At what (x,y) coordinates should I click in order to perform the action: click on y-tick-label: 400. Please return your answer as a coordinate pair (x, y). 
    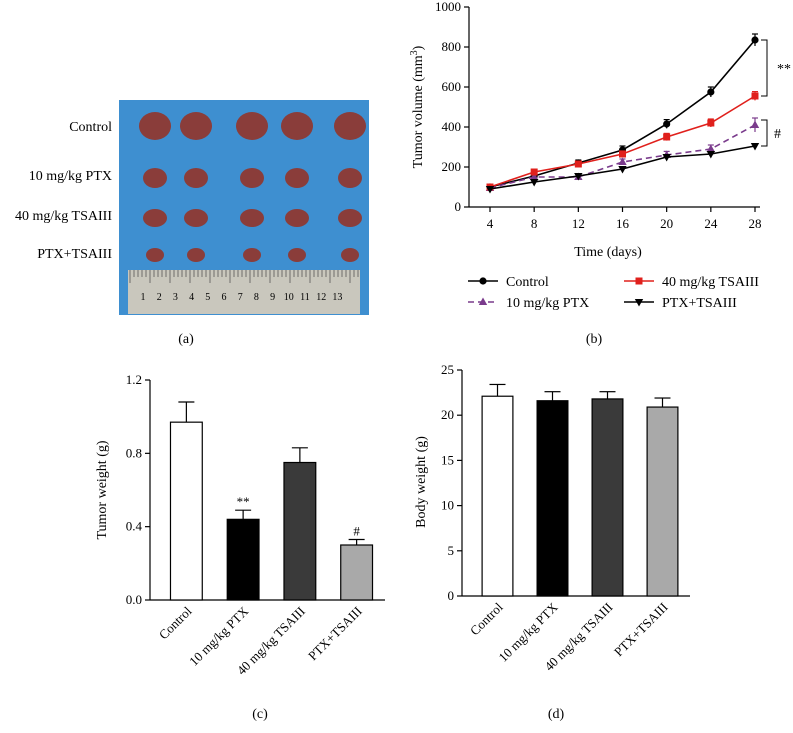
    Looking at the image, I should click on (452, 126).